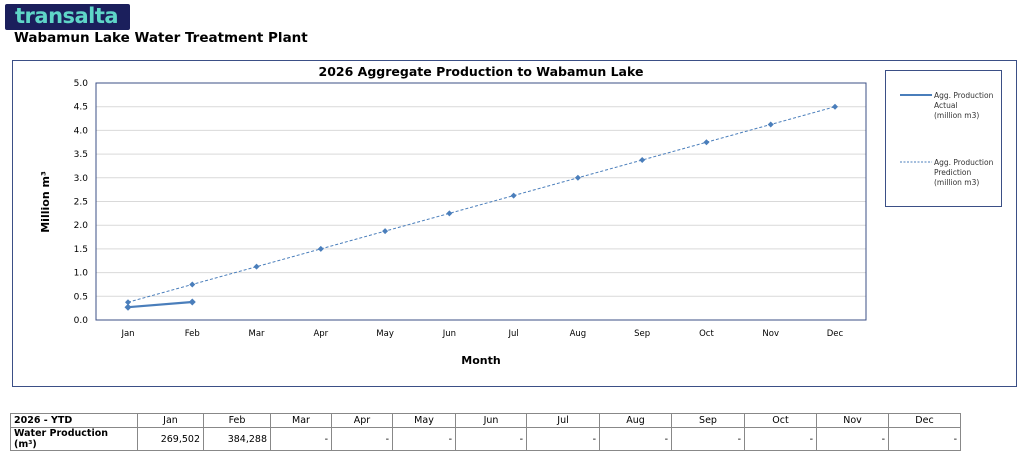  What do you see at coordinates (642, 334) in the screenshot?
I see `x-tick-label: Sep` at bounding box center [642, 334].